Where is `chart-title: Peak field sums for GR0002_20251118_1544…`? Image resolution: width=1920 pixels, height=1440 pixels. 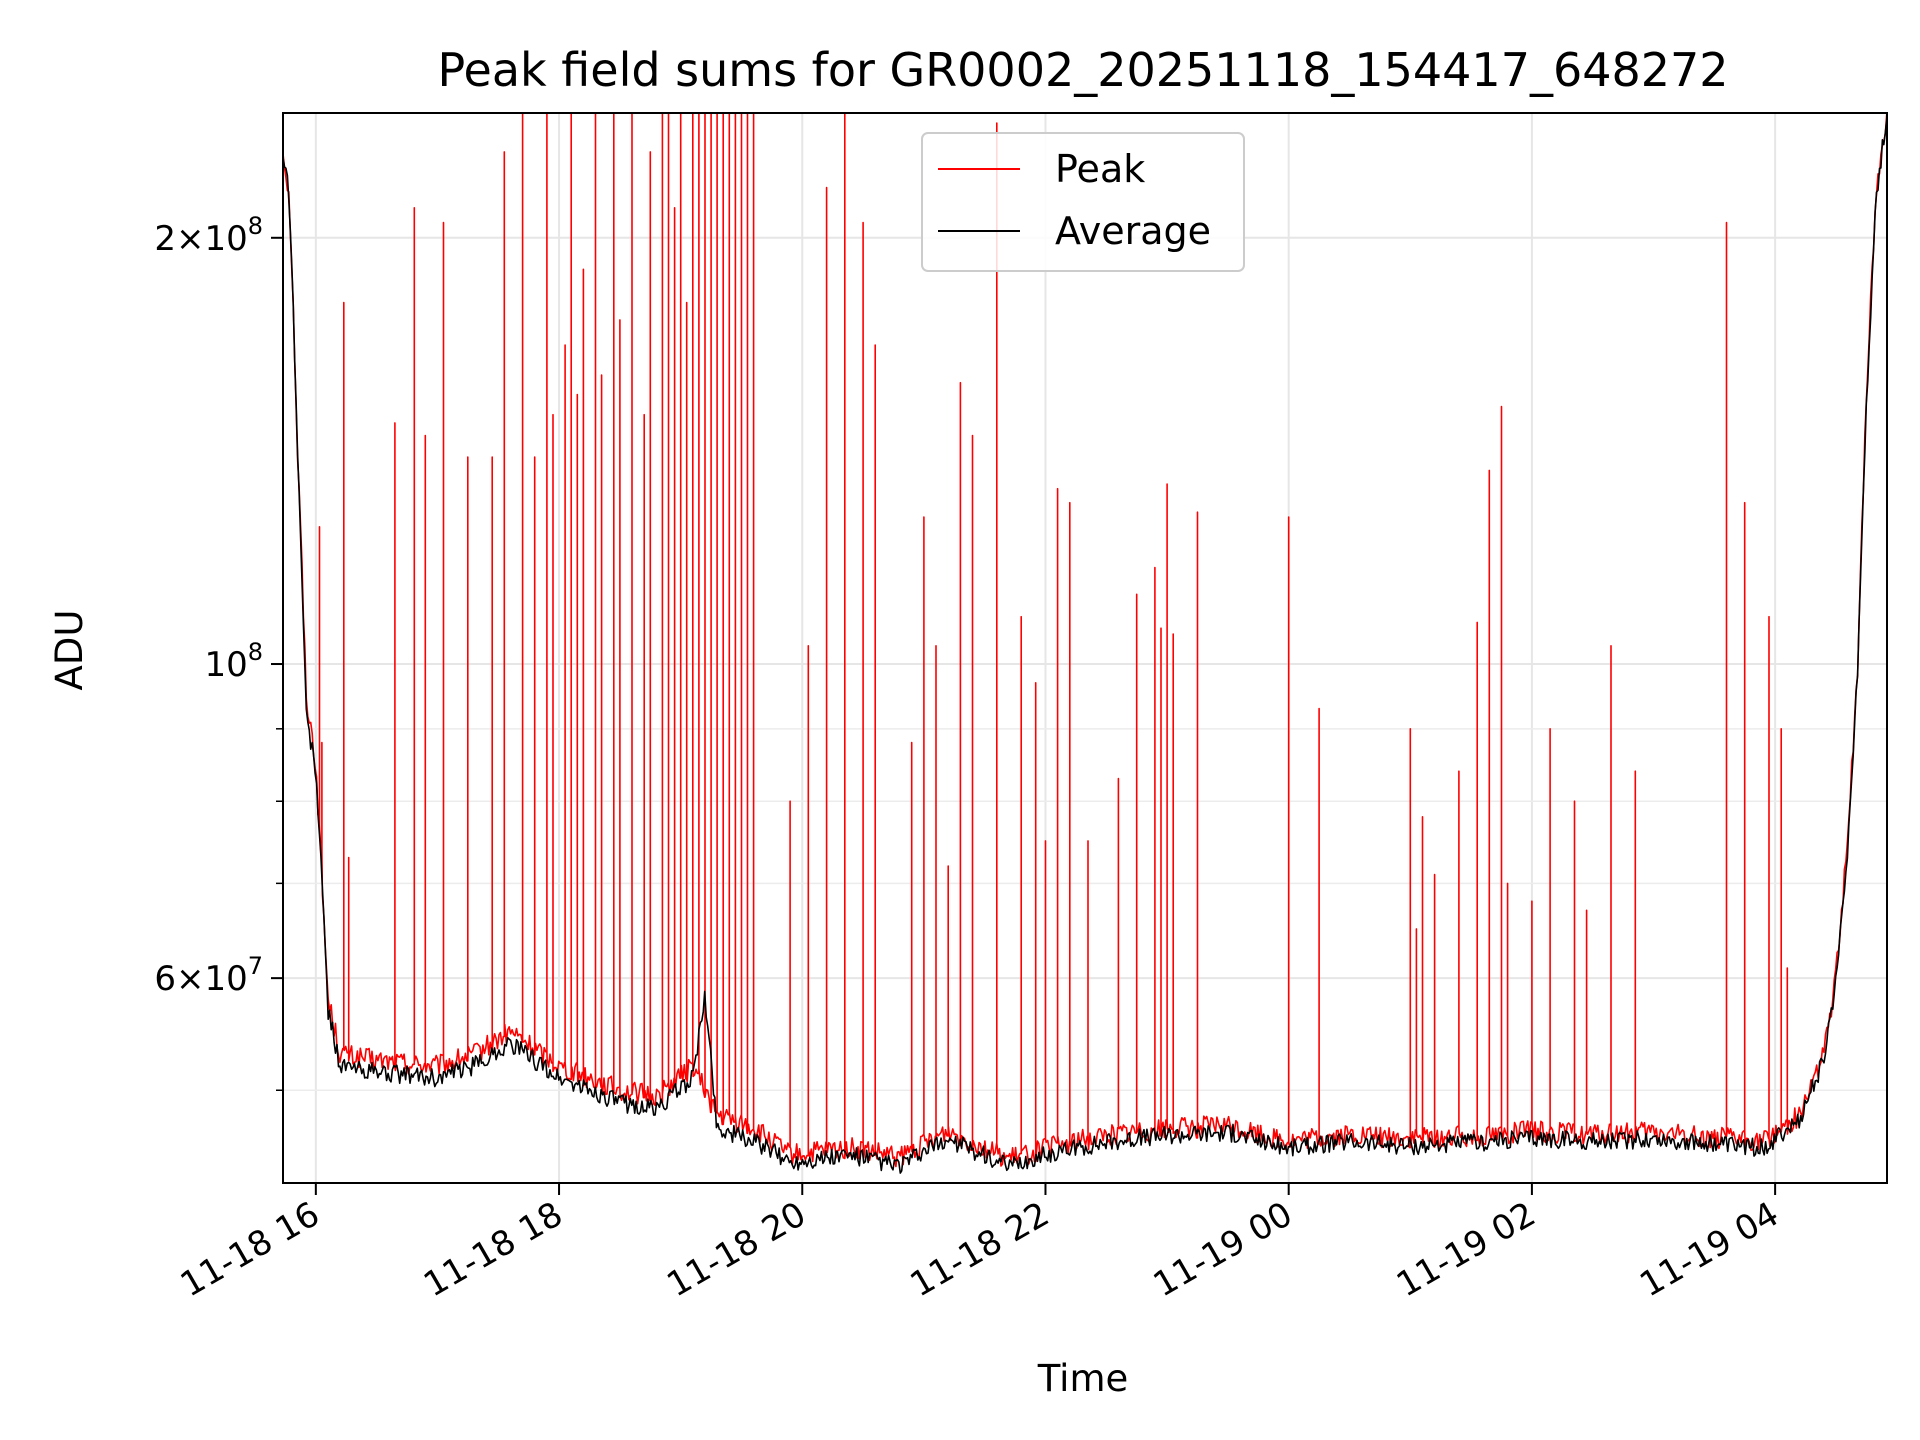 chart-title: Peak field sums for GR0002_20251118_1544… is located at coordinates (1082, 70).